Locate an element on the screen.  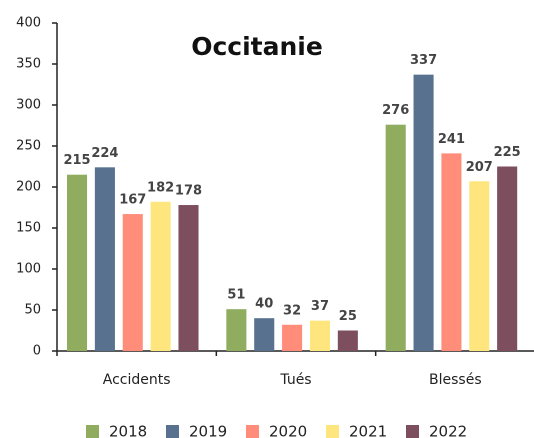
y-tick-label: 50 is located at coordinates (32, 310).